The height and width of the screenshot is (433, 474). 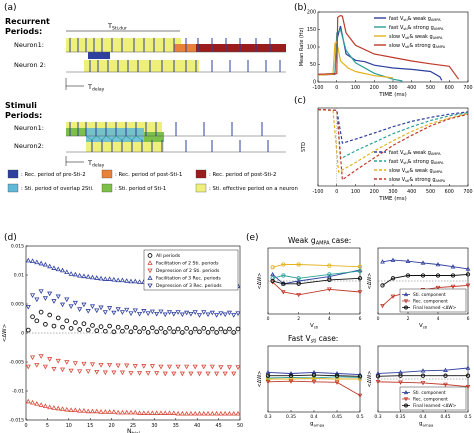 What do you see at coordinates (429, 393) in the screenshot?
I see `legend-label: Sti. component` at bounding box center [429, 393].